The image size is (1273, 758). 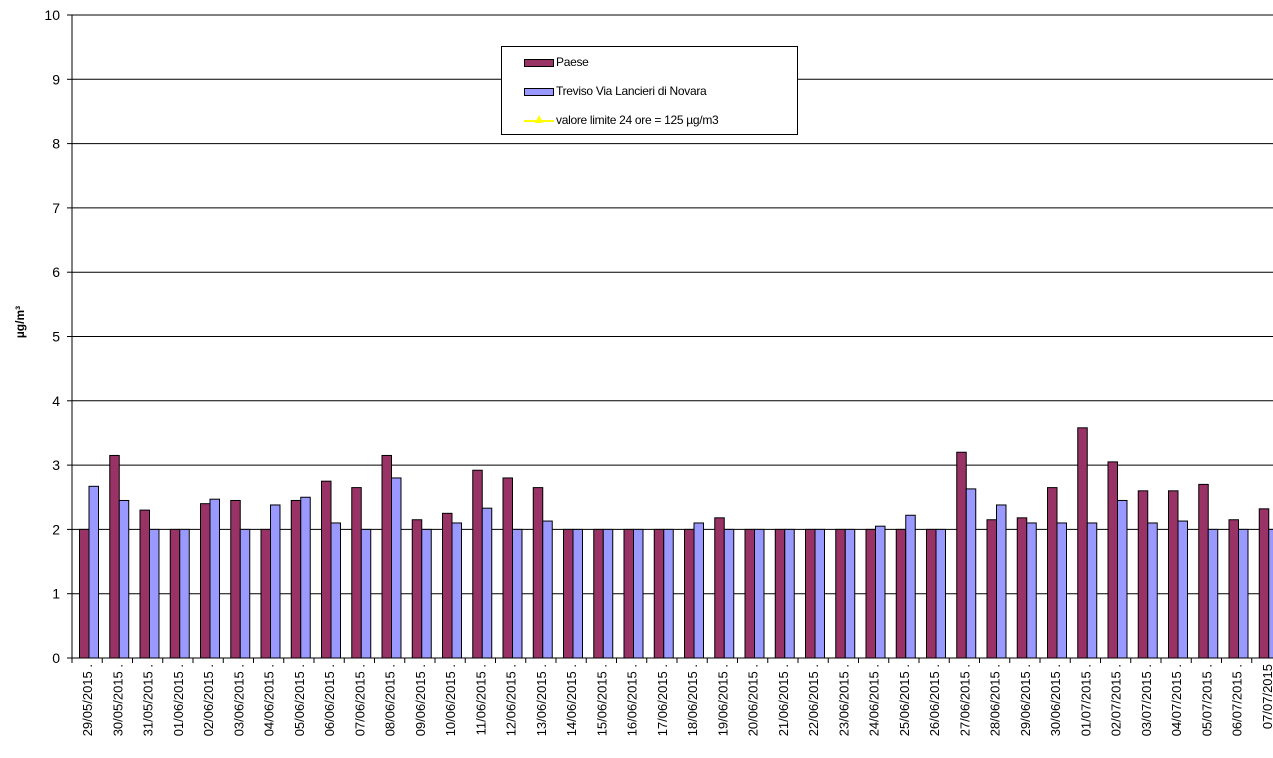 What do you see at coordinates (148, 700) in the screenshot?
I see `x-tick-label: 31/05/2015 .` at bounding box center [148, 700].